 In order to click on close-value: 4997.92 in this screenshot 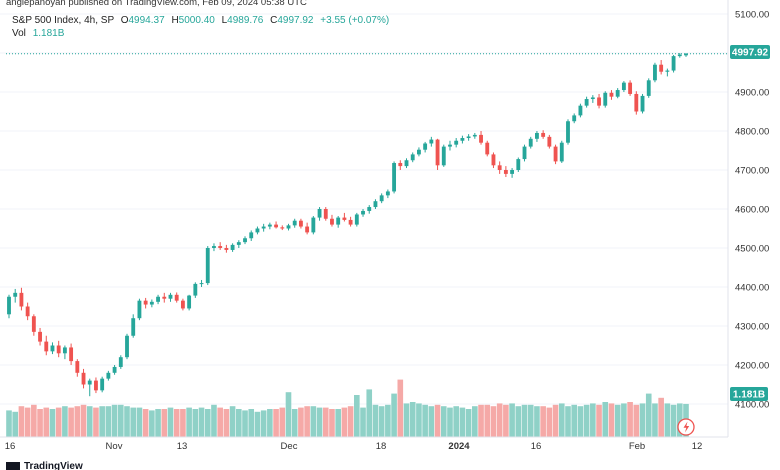, I will do `click(295, 20)`.